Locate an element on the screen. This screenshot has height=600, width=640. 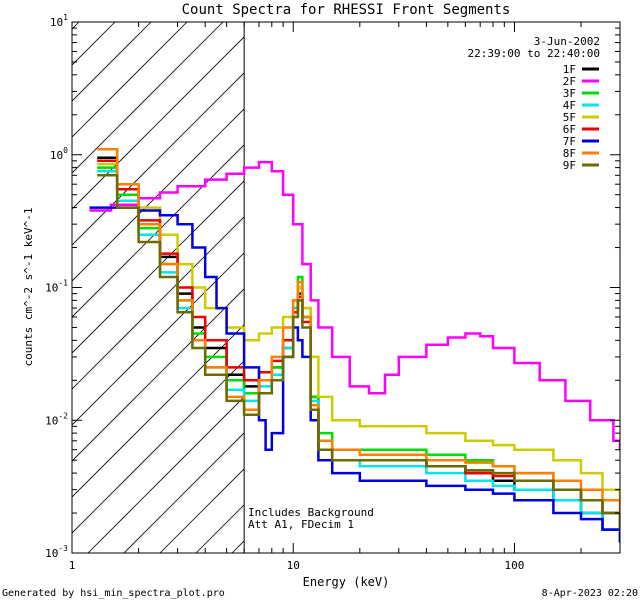
legend-label-2F: 2F is located at coordinates (569, 81).